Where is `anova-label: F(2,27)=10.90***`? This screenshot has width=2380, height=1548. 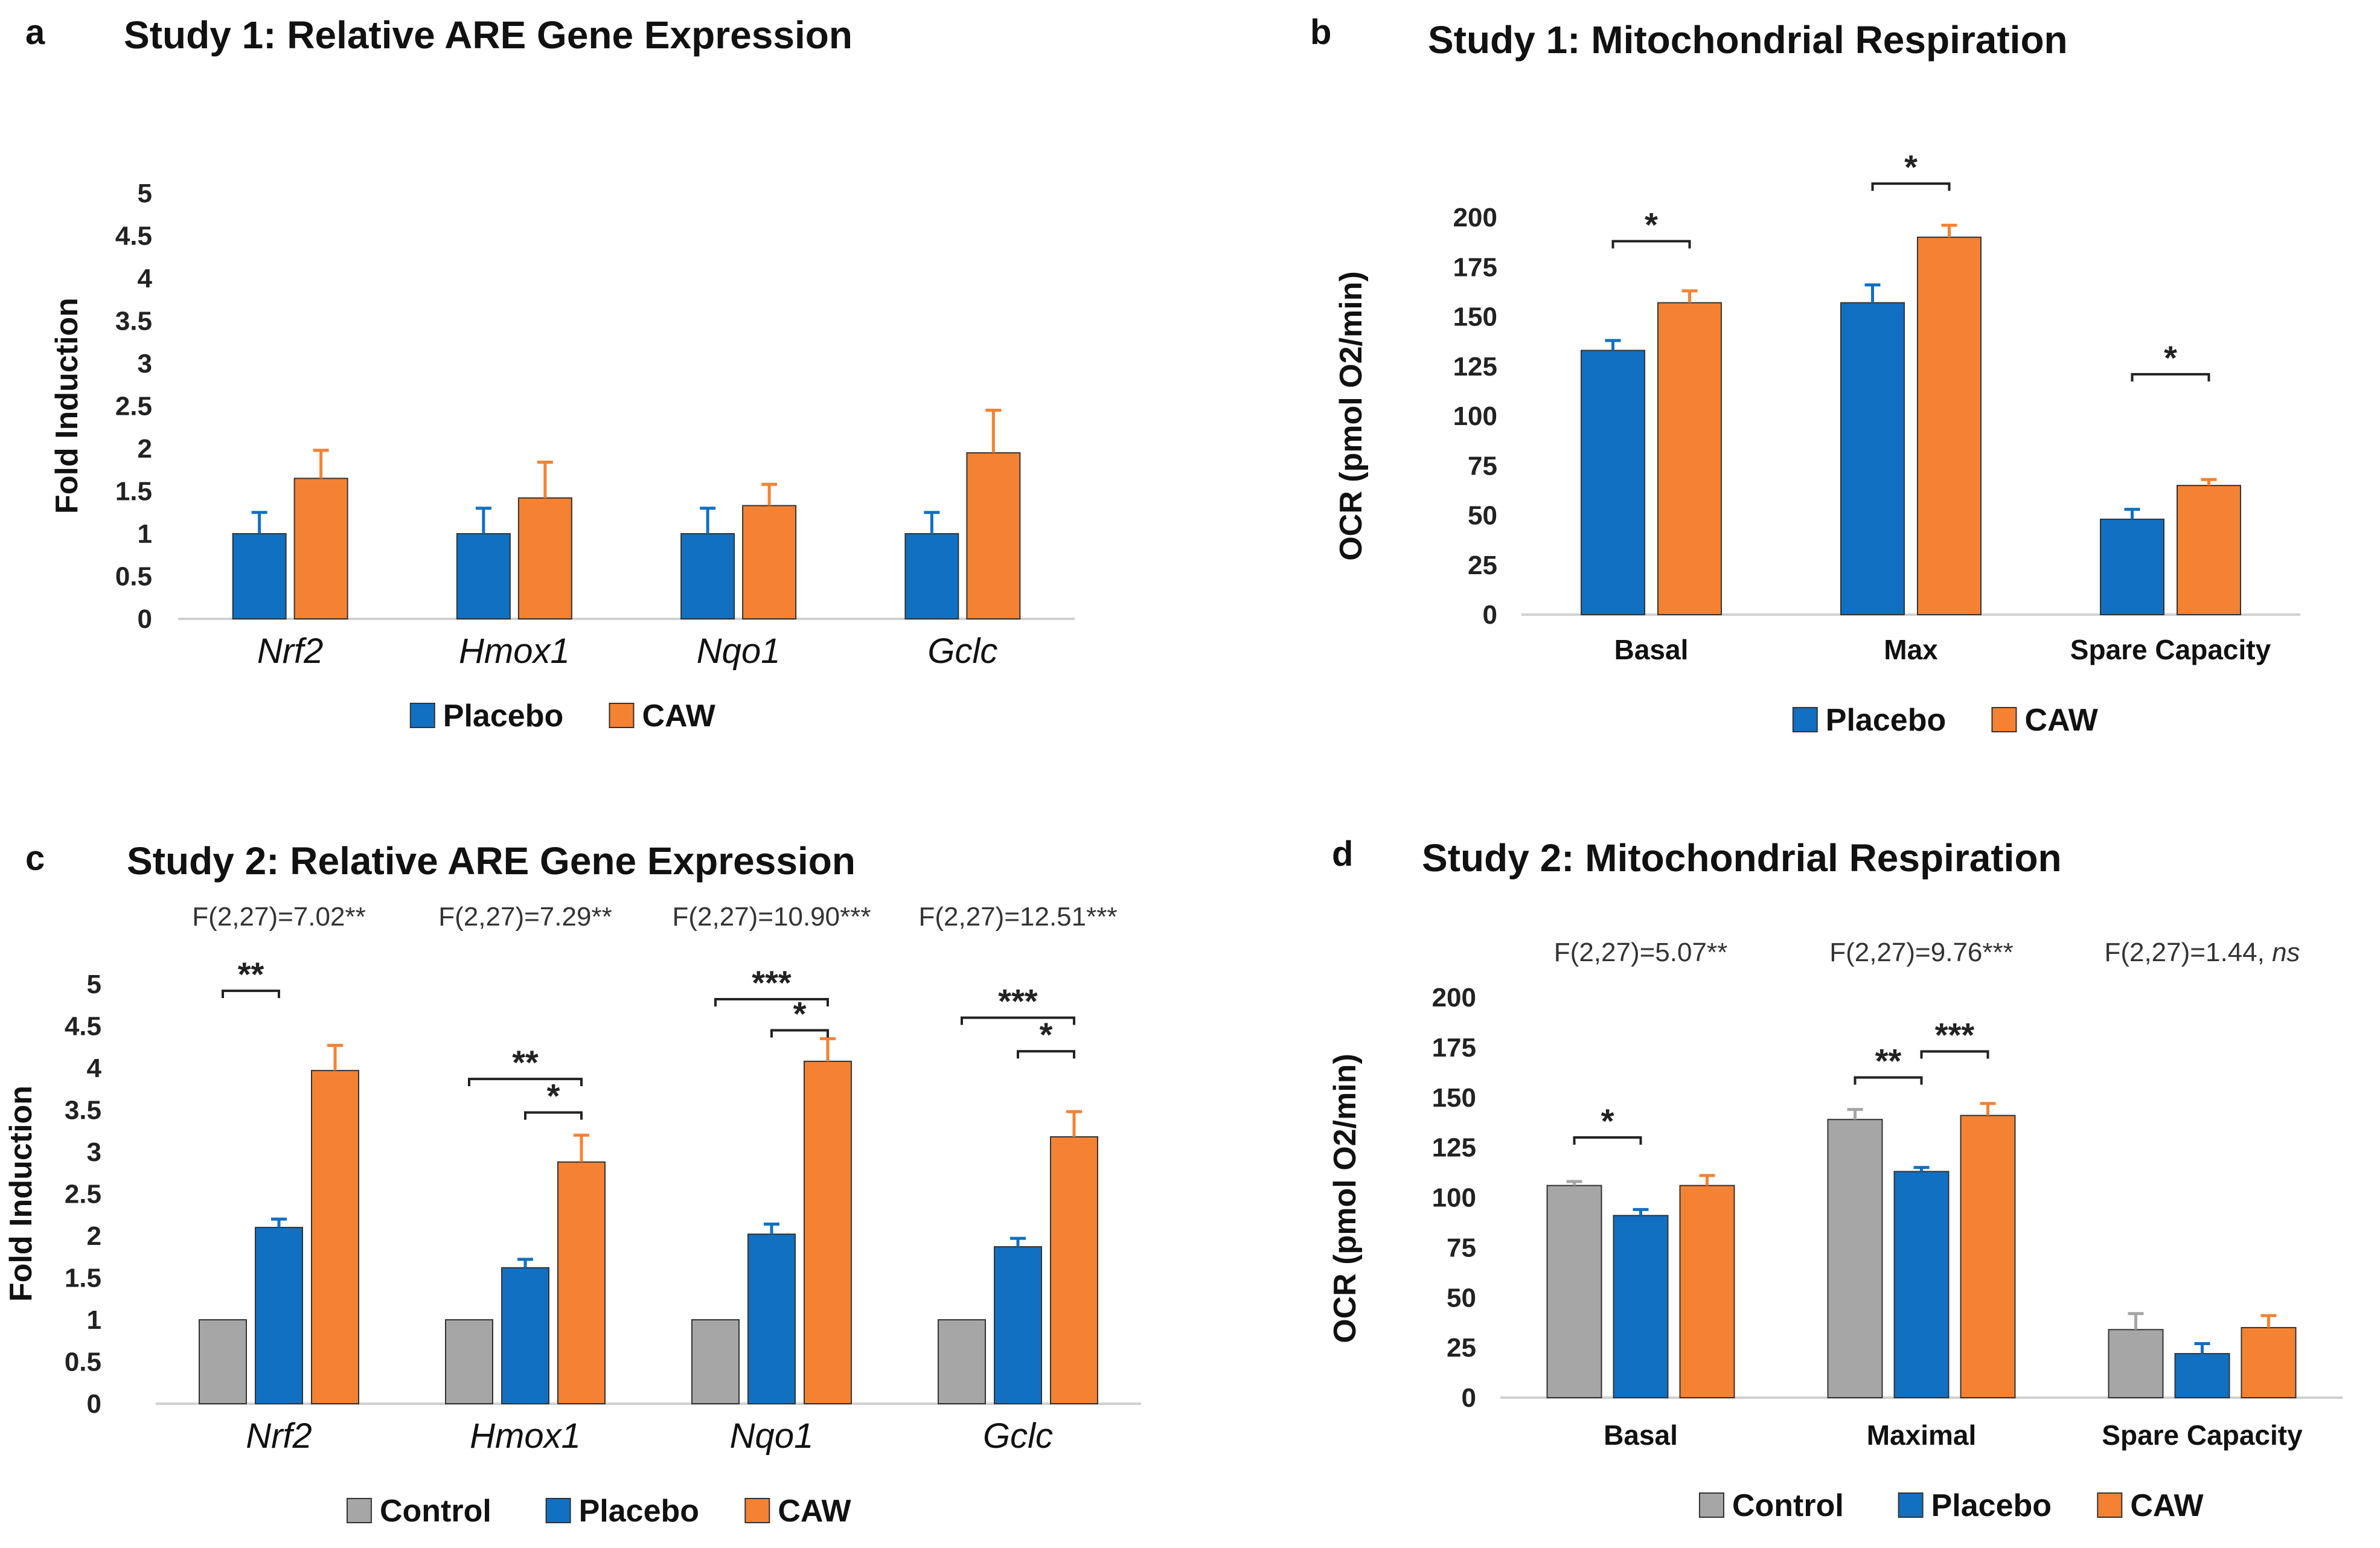
anova-label: F(2,27)=10.90*** is located at coordinates (772, 917).